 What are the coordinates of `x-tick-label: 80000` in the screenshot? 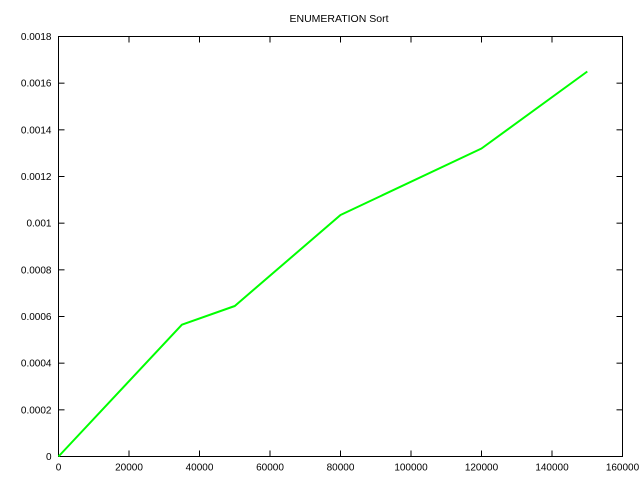 It's located at (341, 468).